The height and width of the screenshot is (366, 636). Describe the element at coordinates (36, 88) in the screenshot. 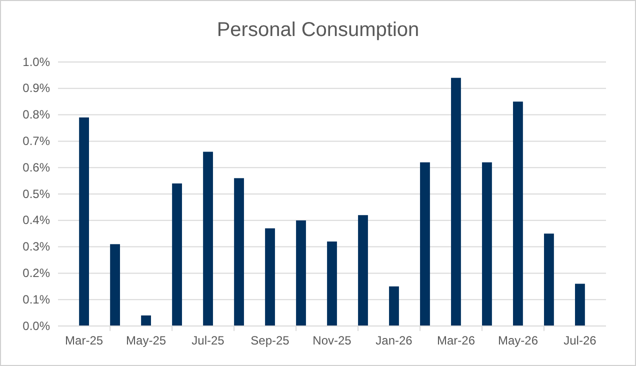

I see `y-tick-label: 0.9%` at that location.